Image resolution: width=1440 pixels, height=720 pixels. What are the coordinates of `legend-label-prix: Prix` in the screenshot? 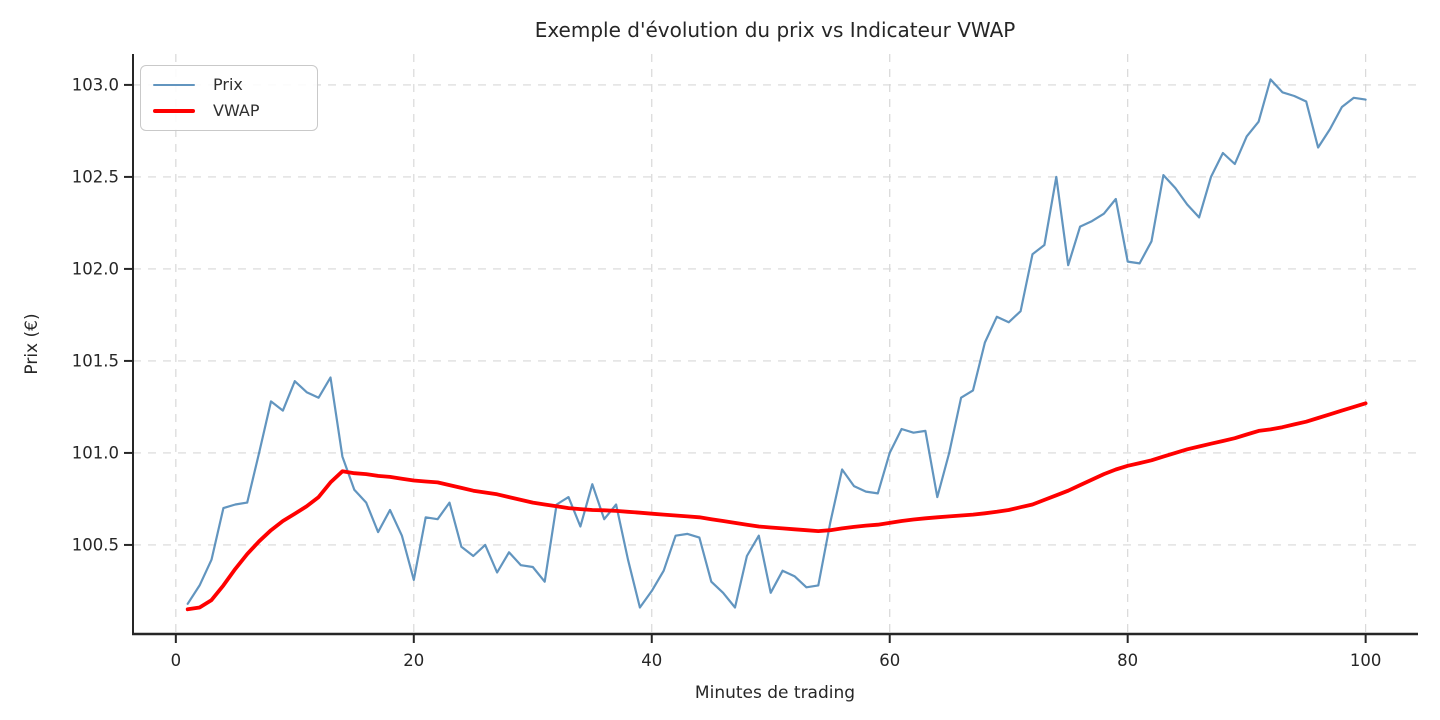 It's located at (228, 84).